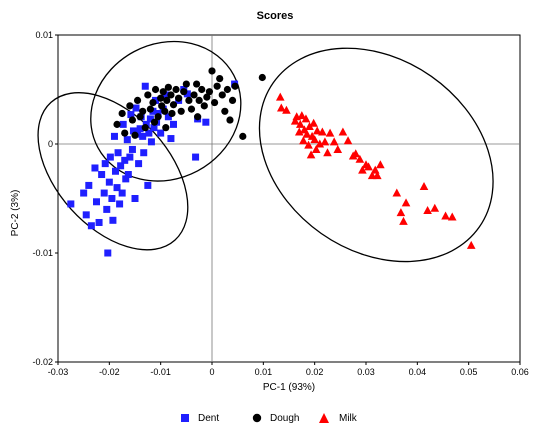 The image size is (550, 436). I want to click on y-tick-label: -0.02, so click(42, 362).